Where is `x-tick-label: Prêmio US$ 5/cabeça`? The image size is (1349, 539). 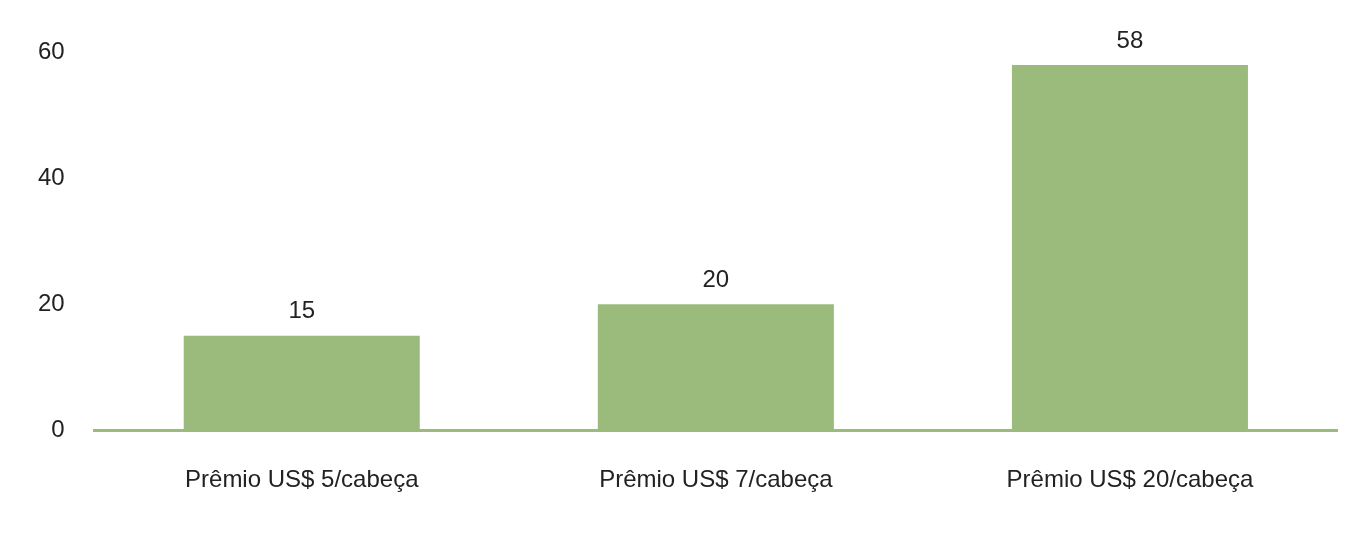 x-tick-label: Prêmio US$ 5/cabeça is located at coordinates (302, 479).